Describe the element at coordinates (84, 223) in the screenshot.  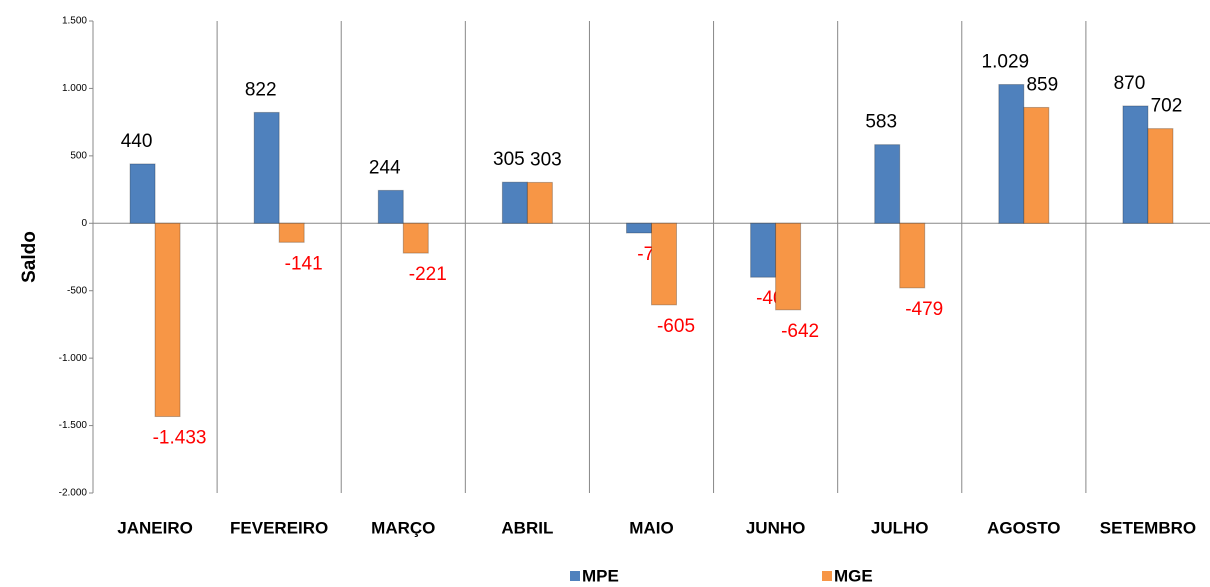
I see `y-tick-label: 0` at that location.